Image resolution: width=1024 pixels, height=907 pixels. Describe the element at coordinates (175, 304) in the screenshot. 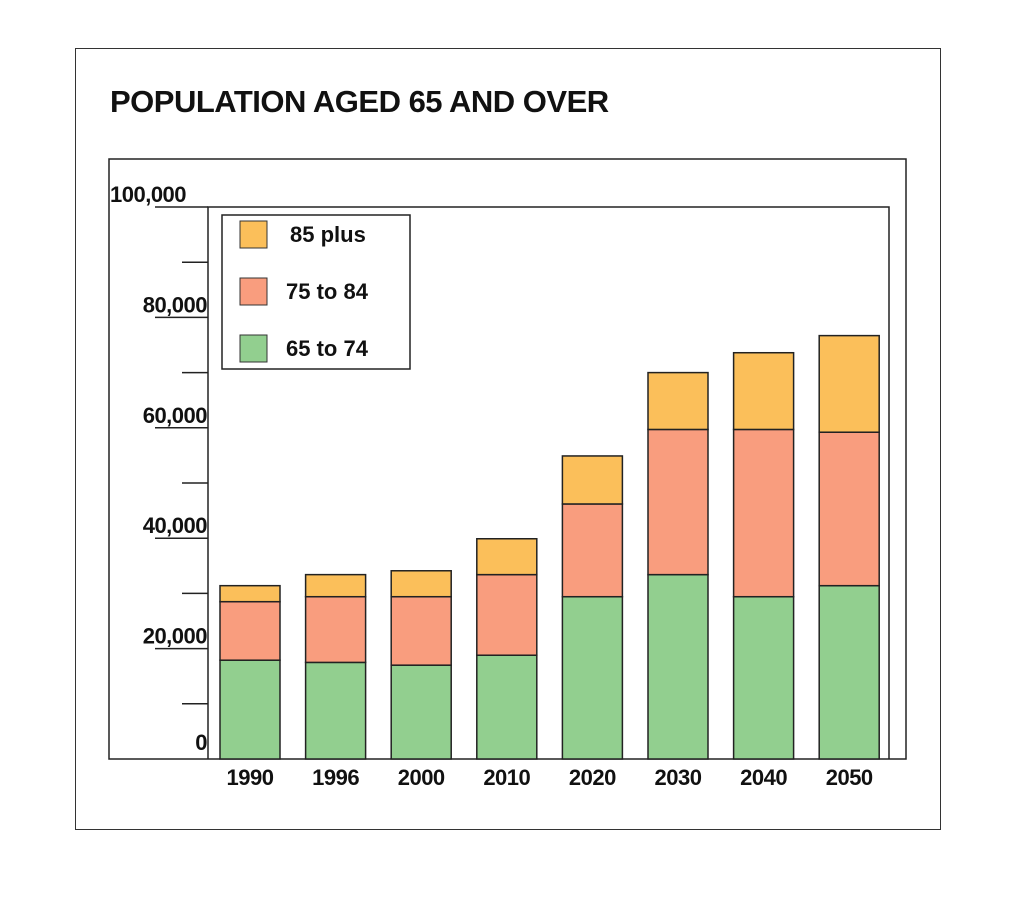

I see `y-tick-label: 80,000` at that location.